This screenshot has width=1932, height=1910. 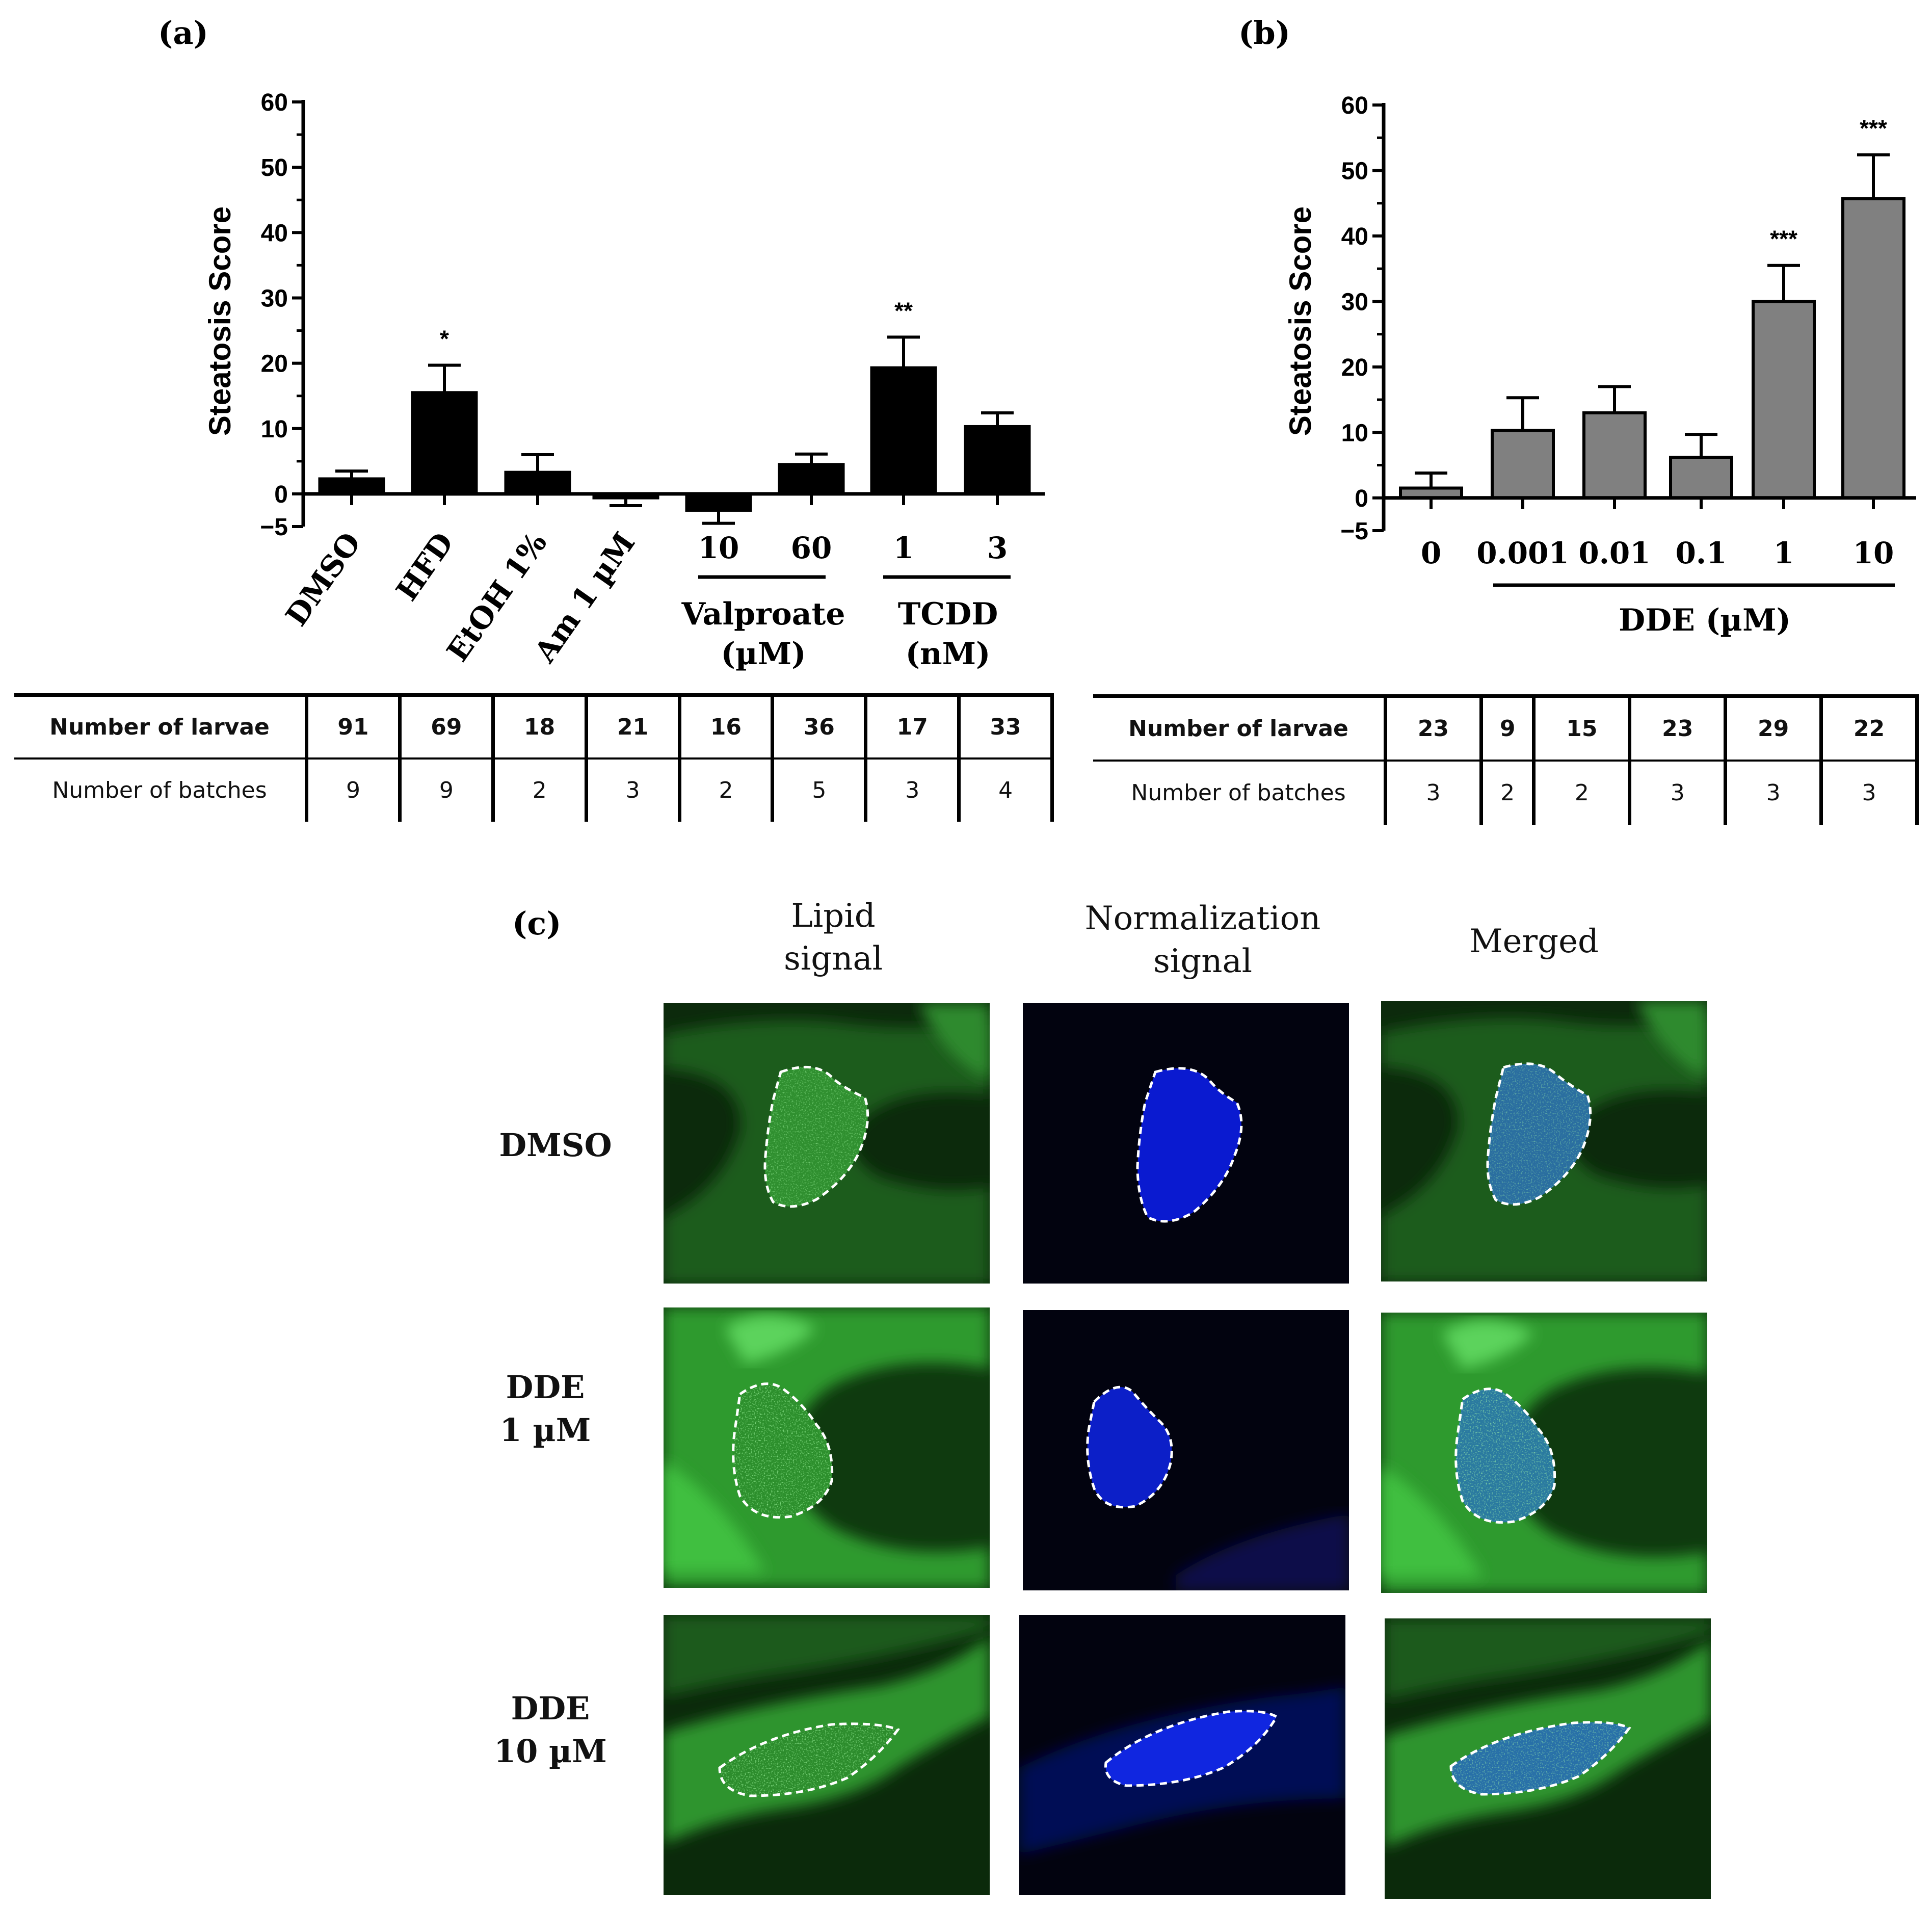 I want to click on row-label-dde-10: DDE 10 µM, so click(x=550, y=1729).